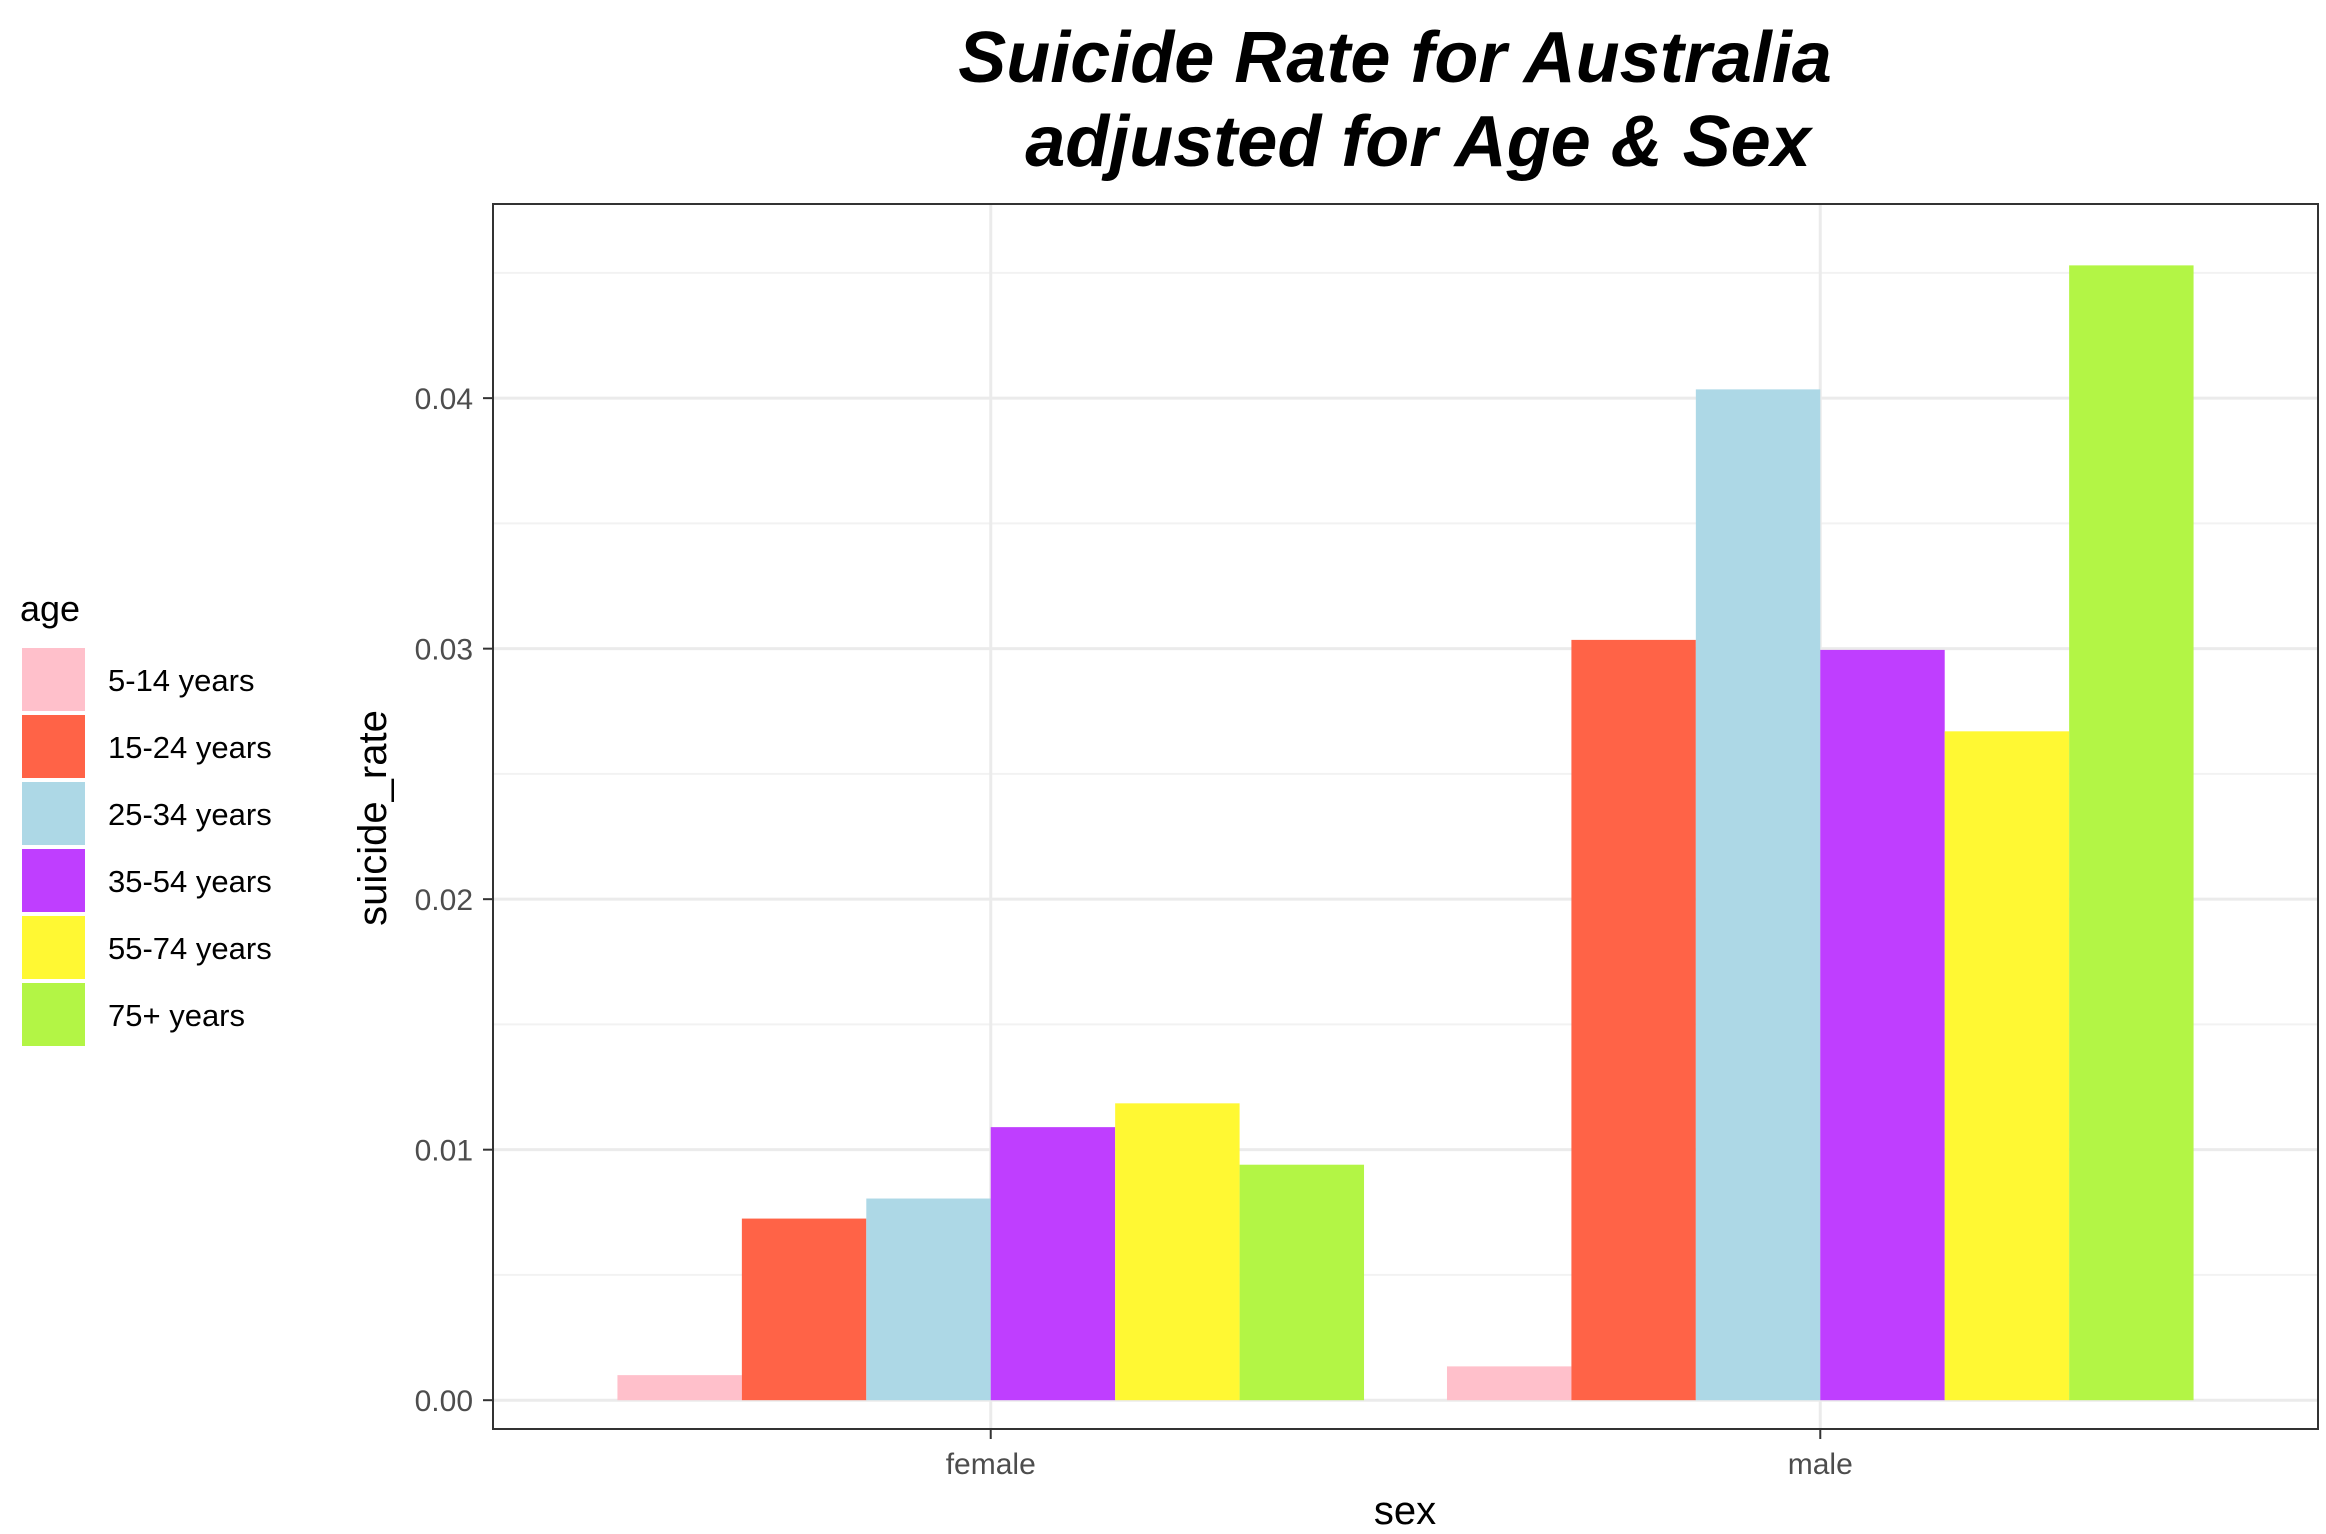  What do you see at coordinates (190, 881) in the screenshot?
I see `legend-label: 35-54 years` at bounding box center [190, 881].